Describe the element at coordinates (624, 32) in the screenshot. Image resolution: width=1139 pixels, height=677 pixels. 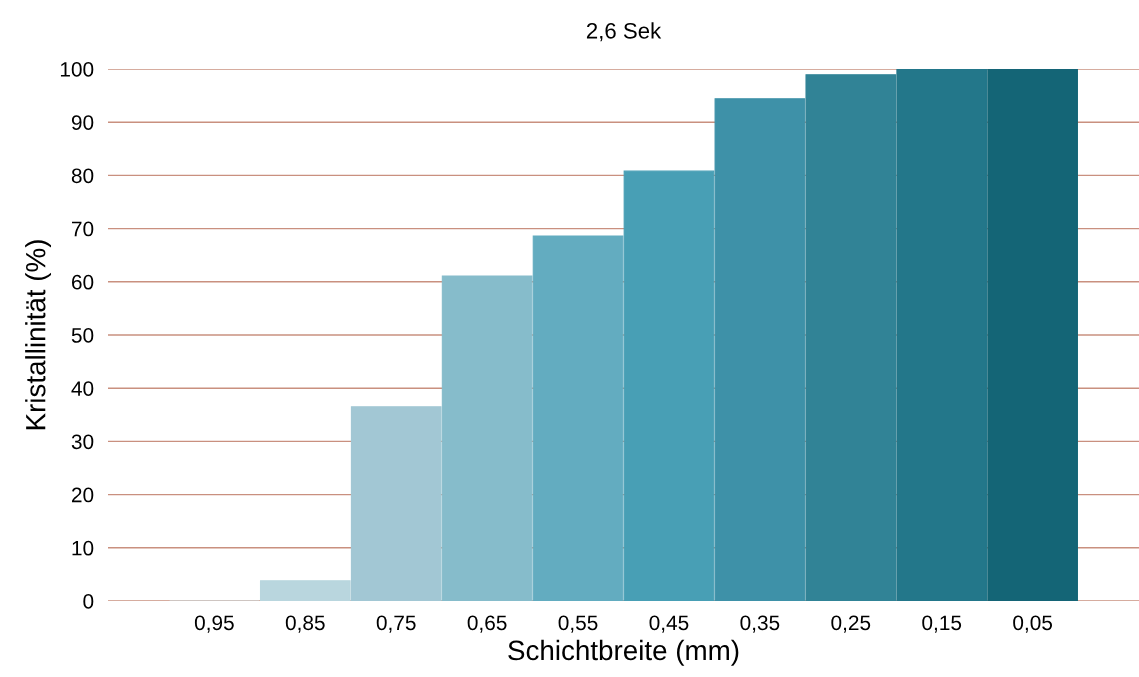
I see `chart-title: 2,6 Sek` at that location.